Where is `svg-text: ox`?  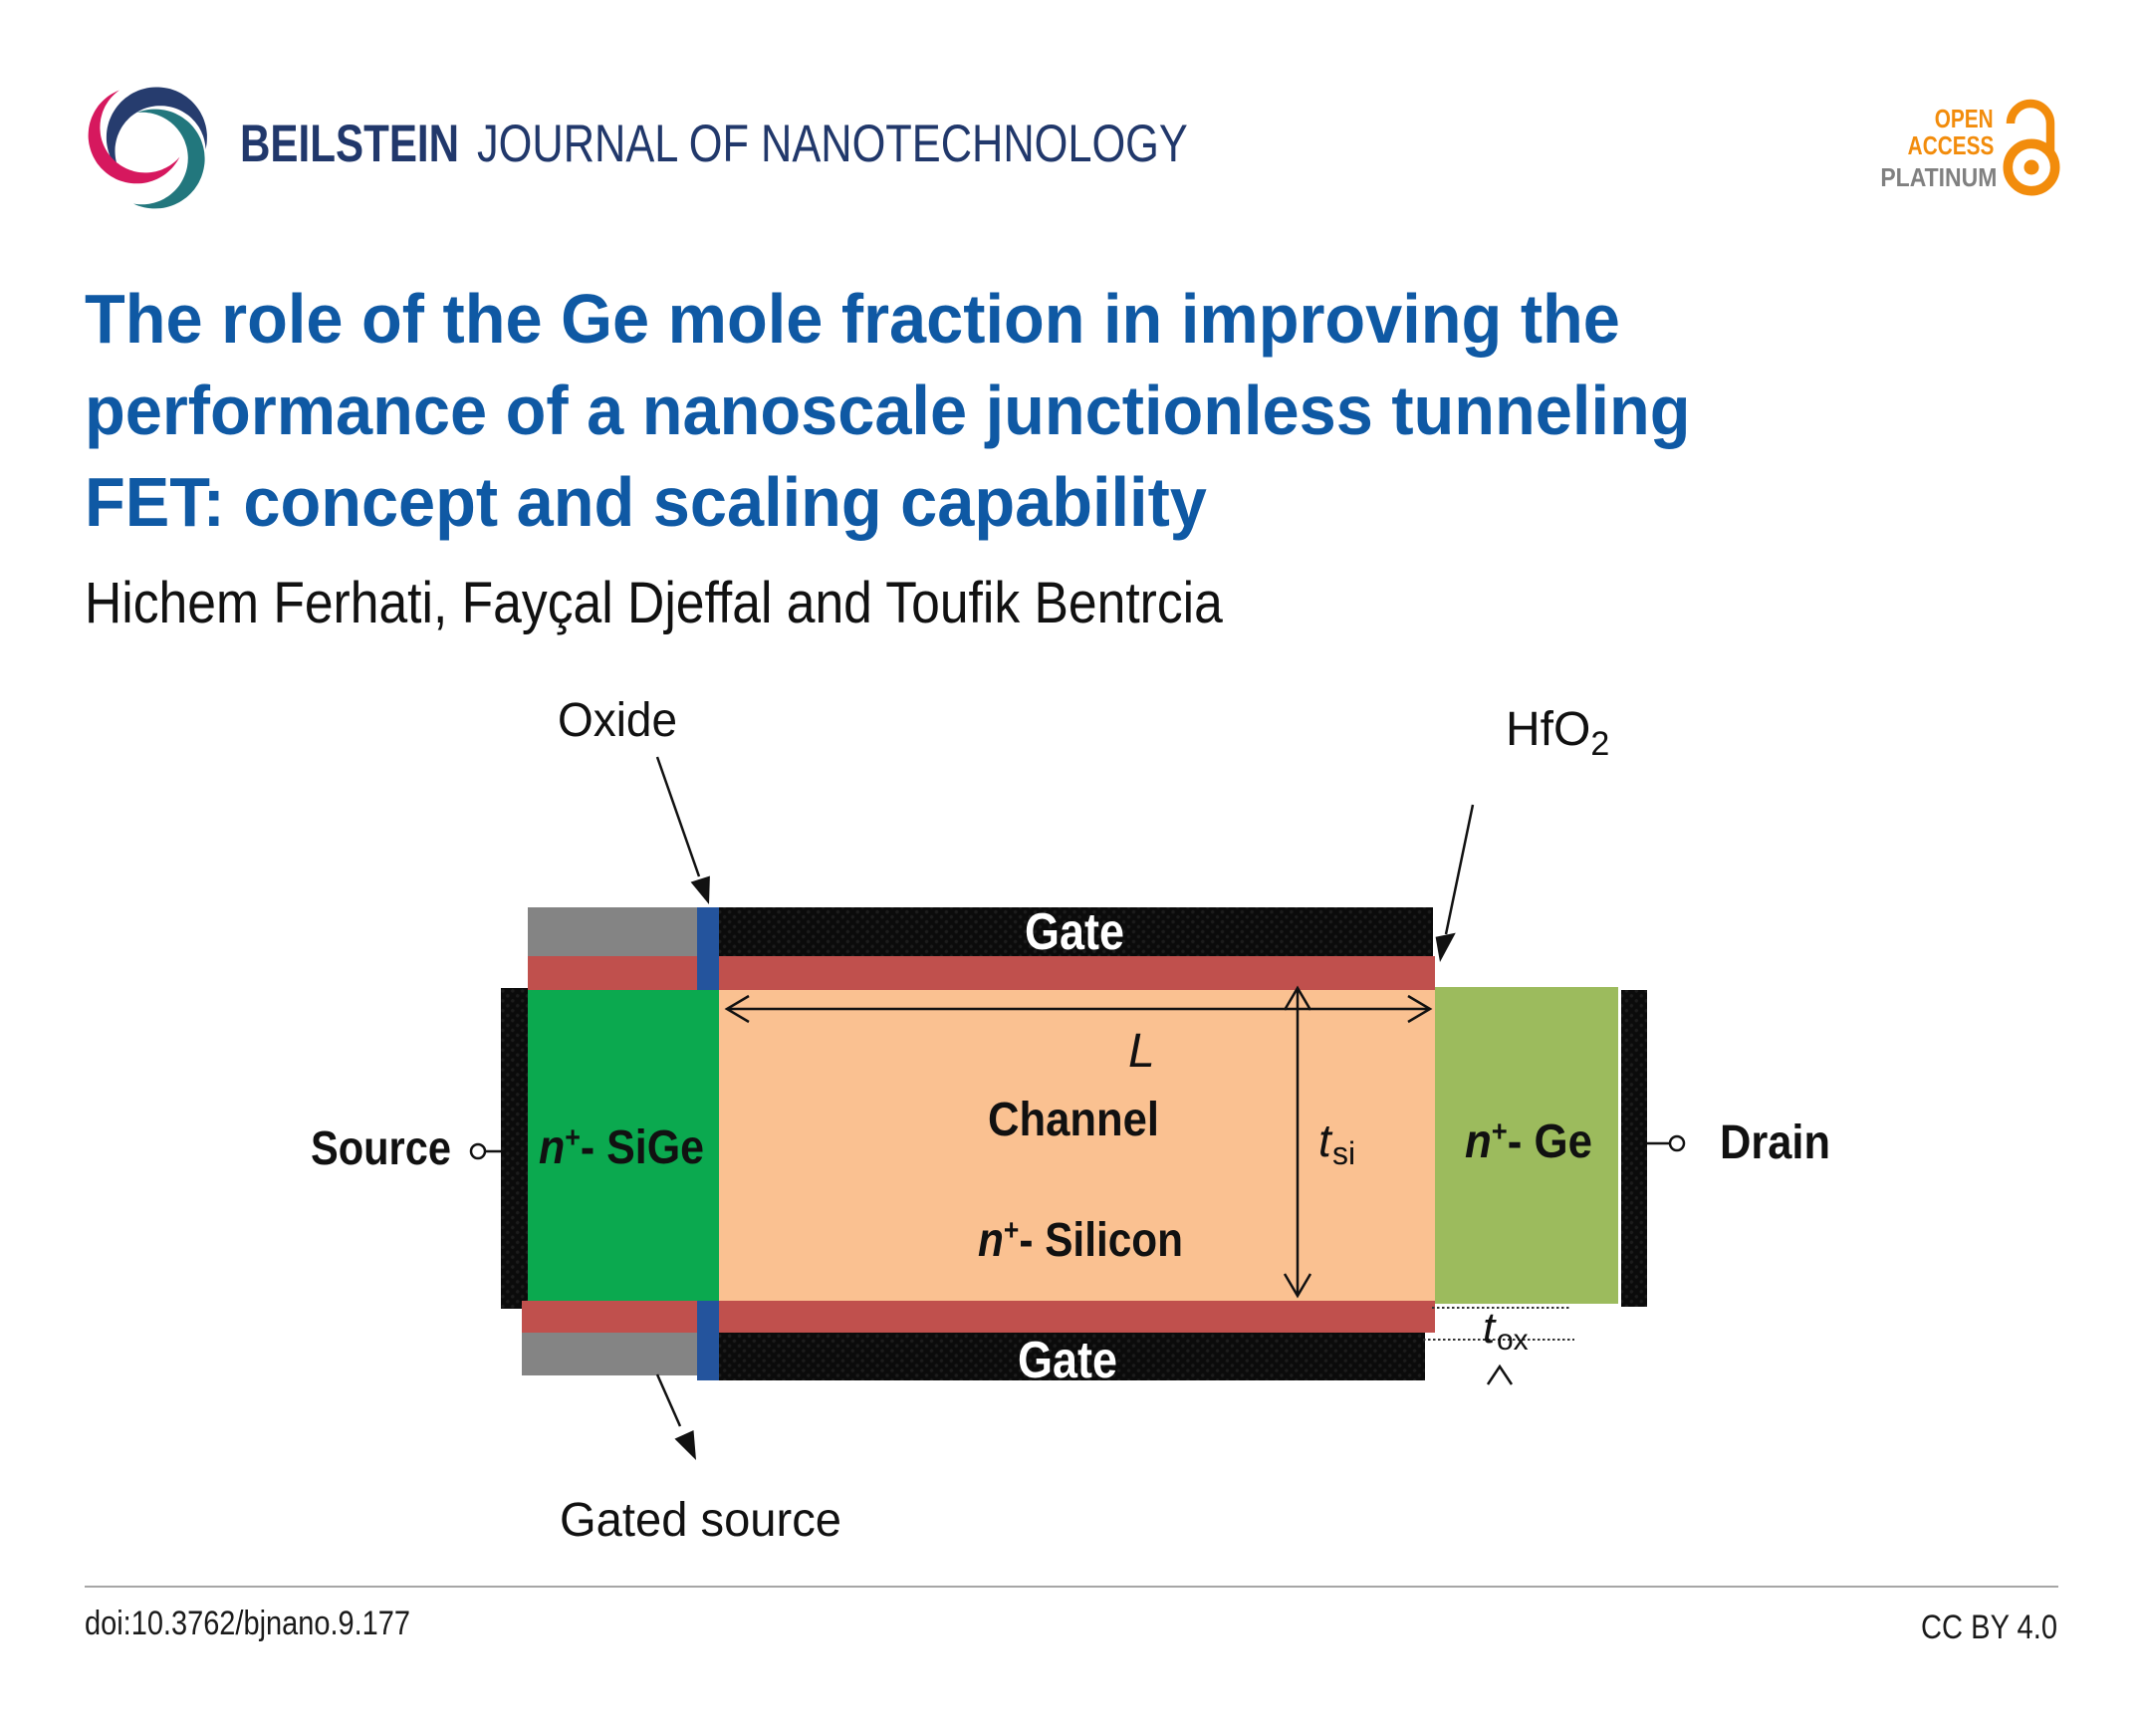 svg-text: ox is located at coordinates (1513, 1341).